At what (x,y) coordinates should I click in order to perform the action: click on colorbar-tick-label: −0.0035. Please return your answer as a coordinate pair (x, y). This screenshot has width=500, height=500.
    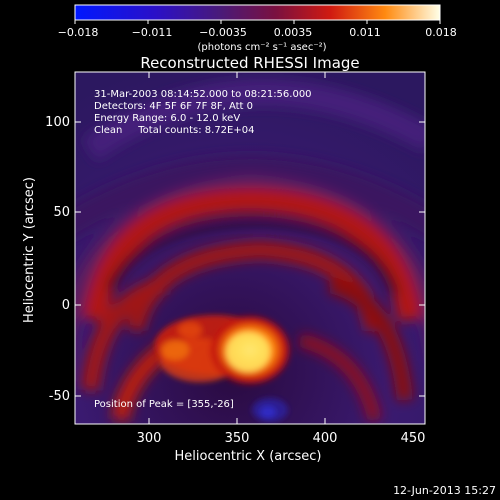
    Looking at the image, I should click on (223, 32).